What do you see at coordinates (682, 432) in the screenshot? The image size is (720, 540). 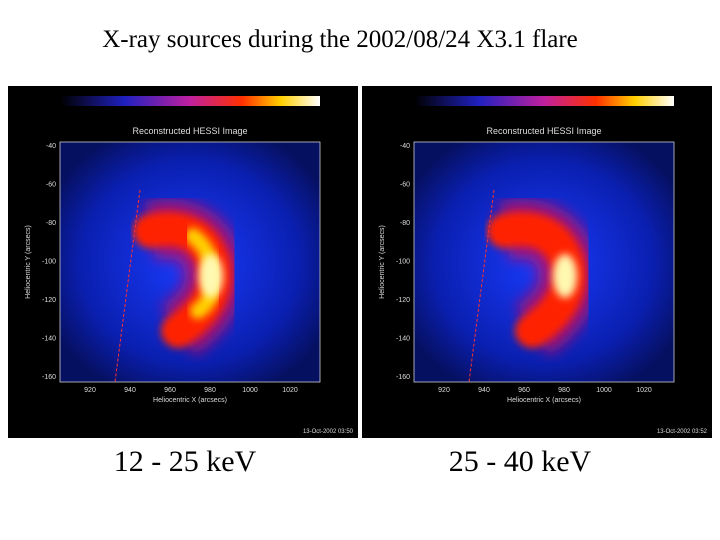 I see `timestamp: 13-Oct-2002 03:52` at bounding box center [682, 432].